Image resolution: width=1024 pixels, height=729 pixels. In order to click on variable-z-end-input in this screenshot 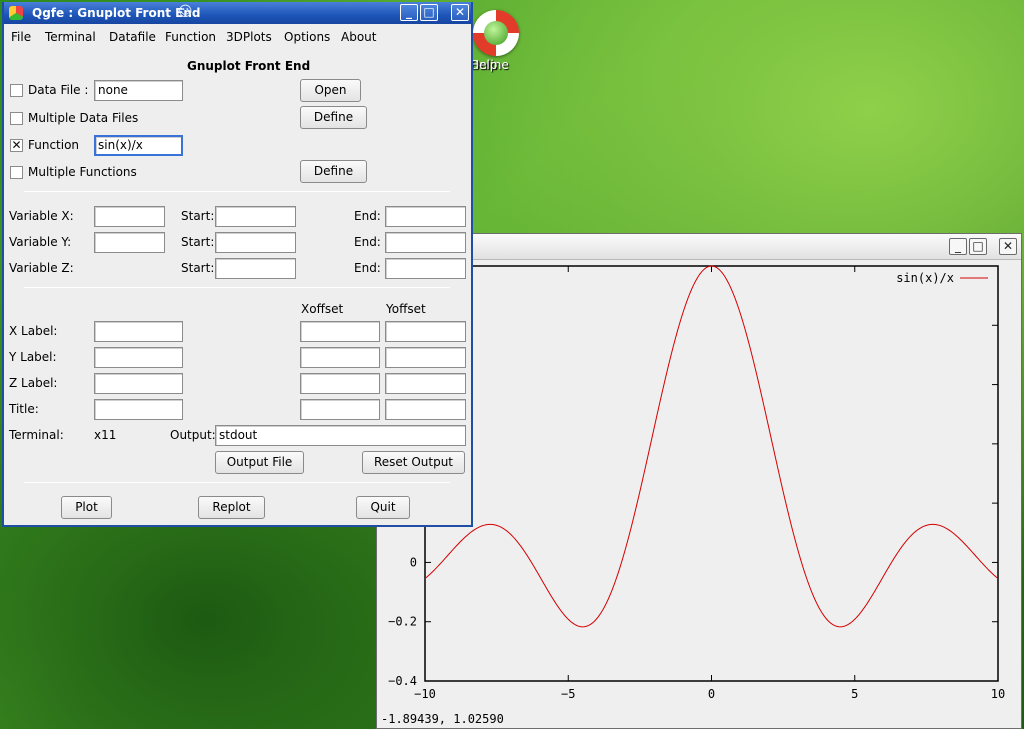, I will do `click(425, 268)`.